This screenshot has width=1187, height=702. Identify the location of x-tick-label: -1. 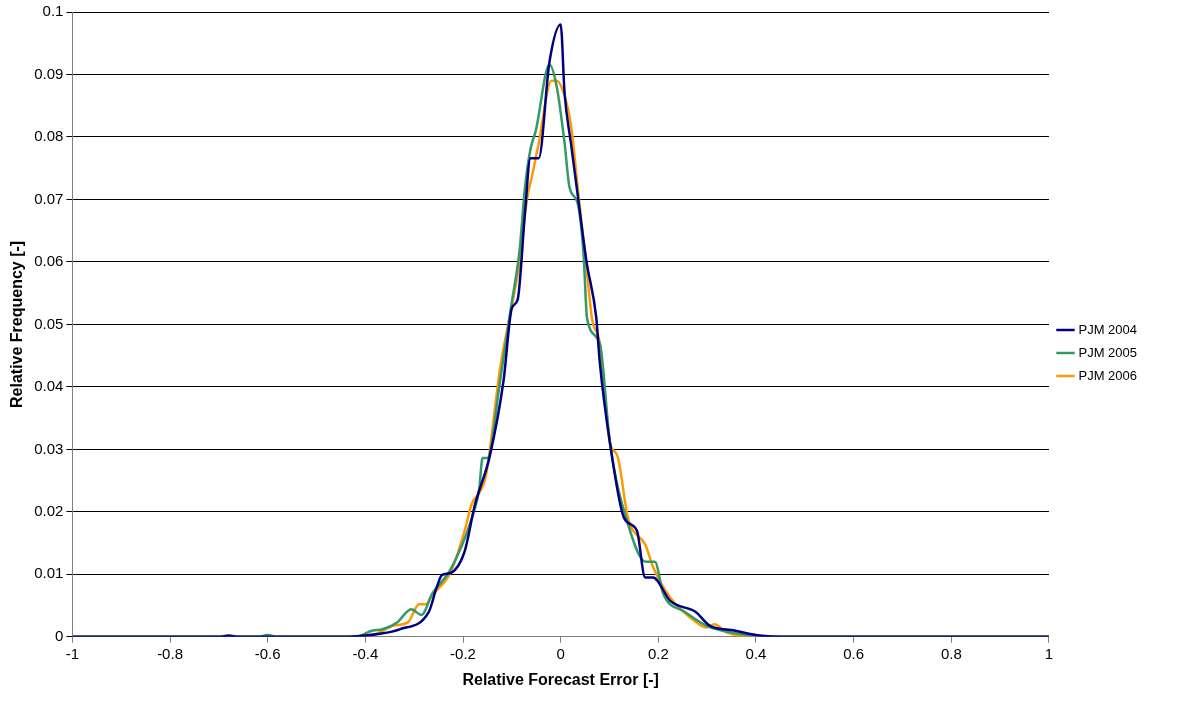
(72, 653).